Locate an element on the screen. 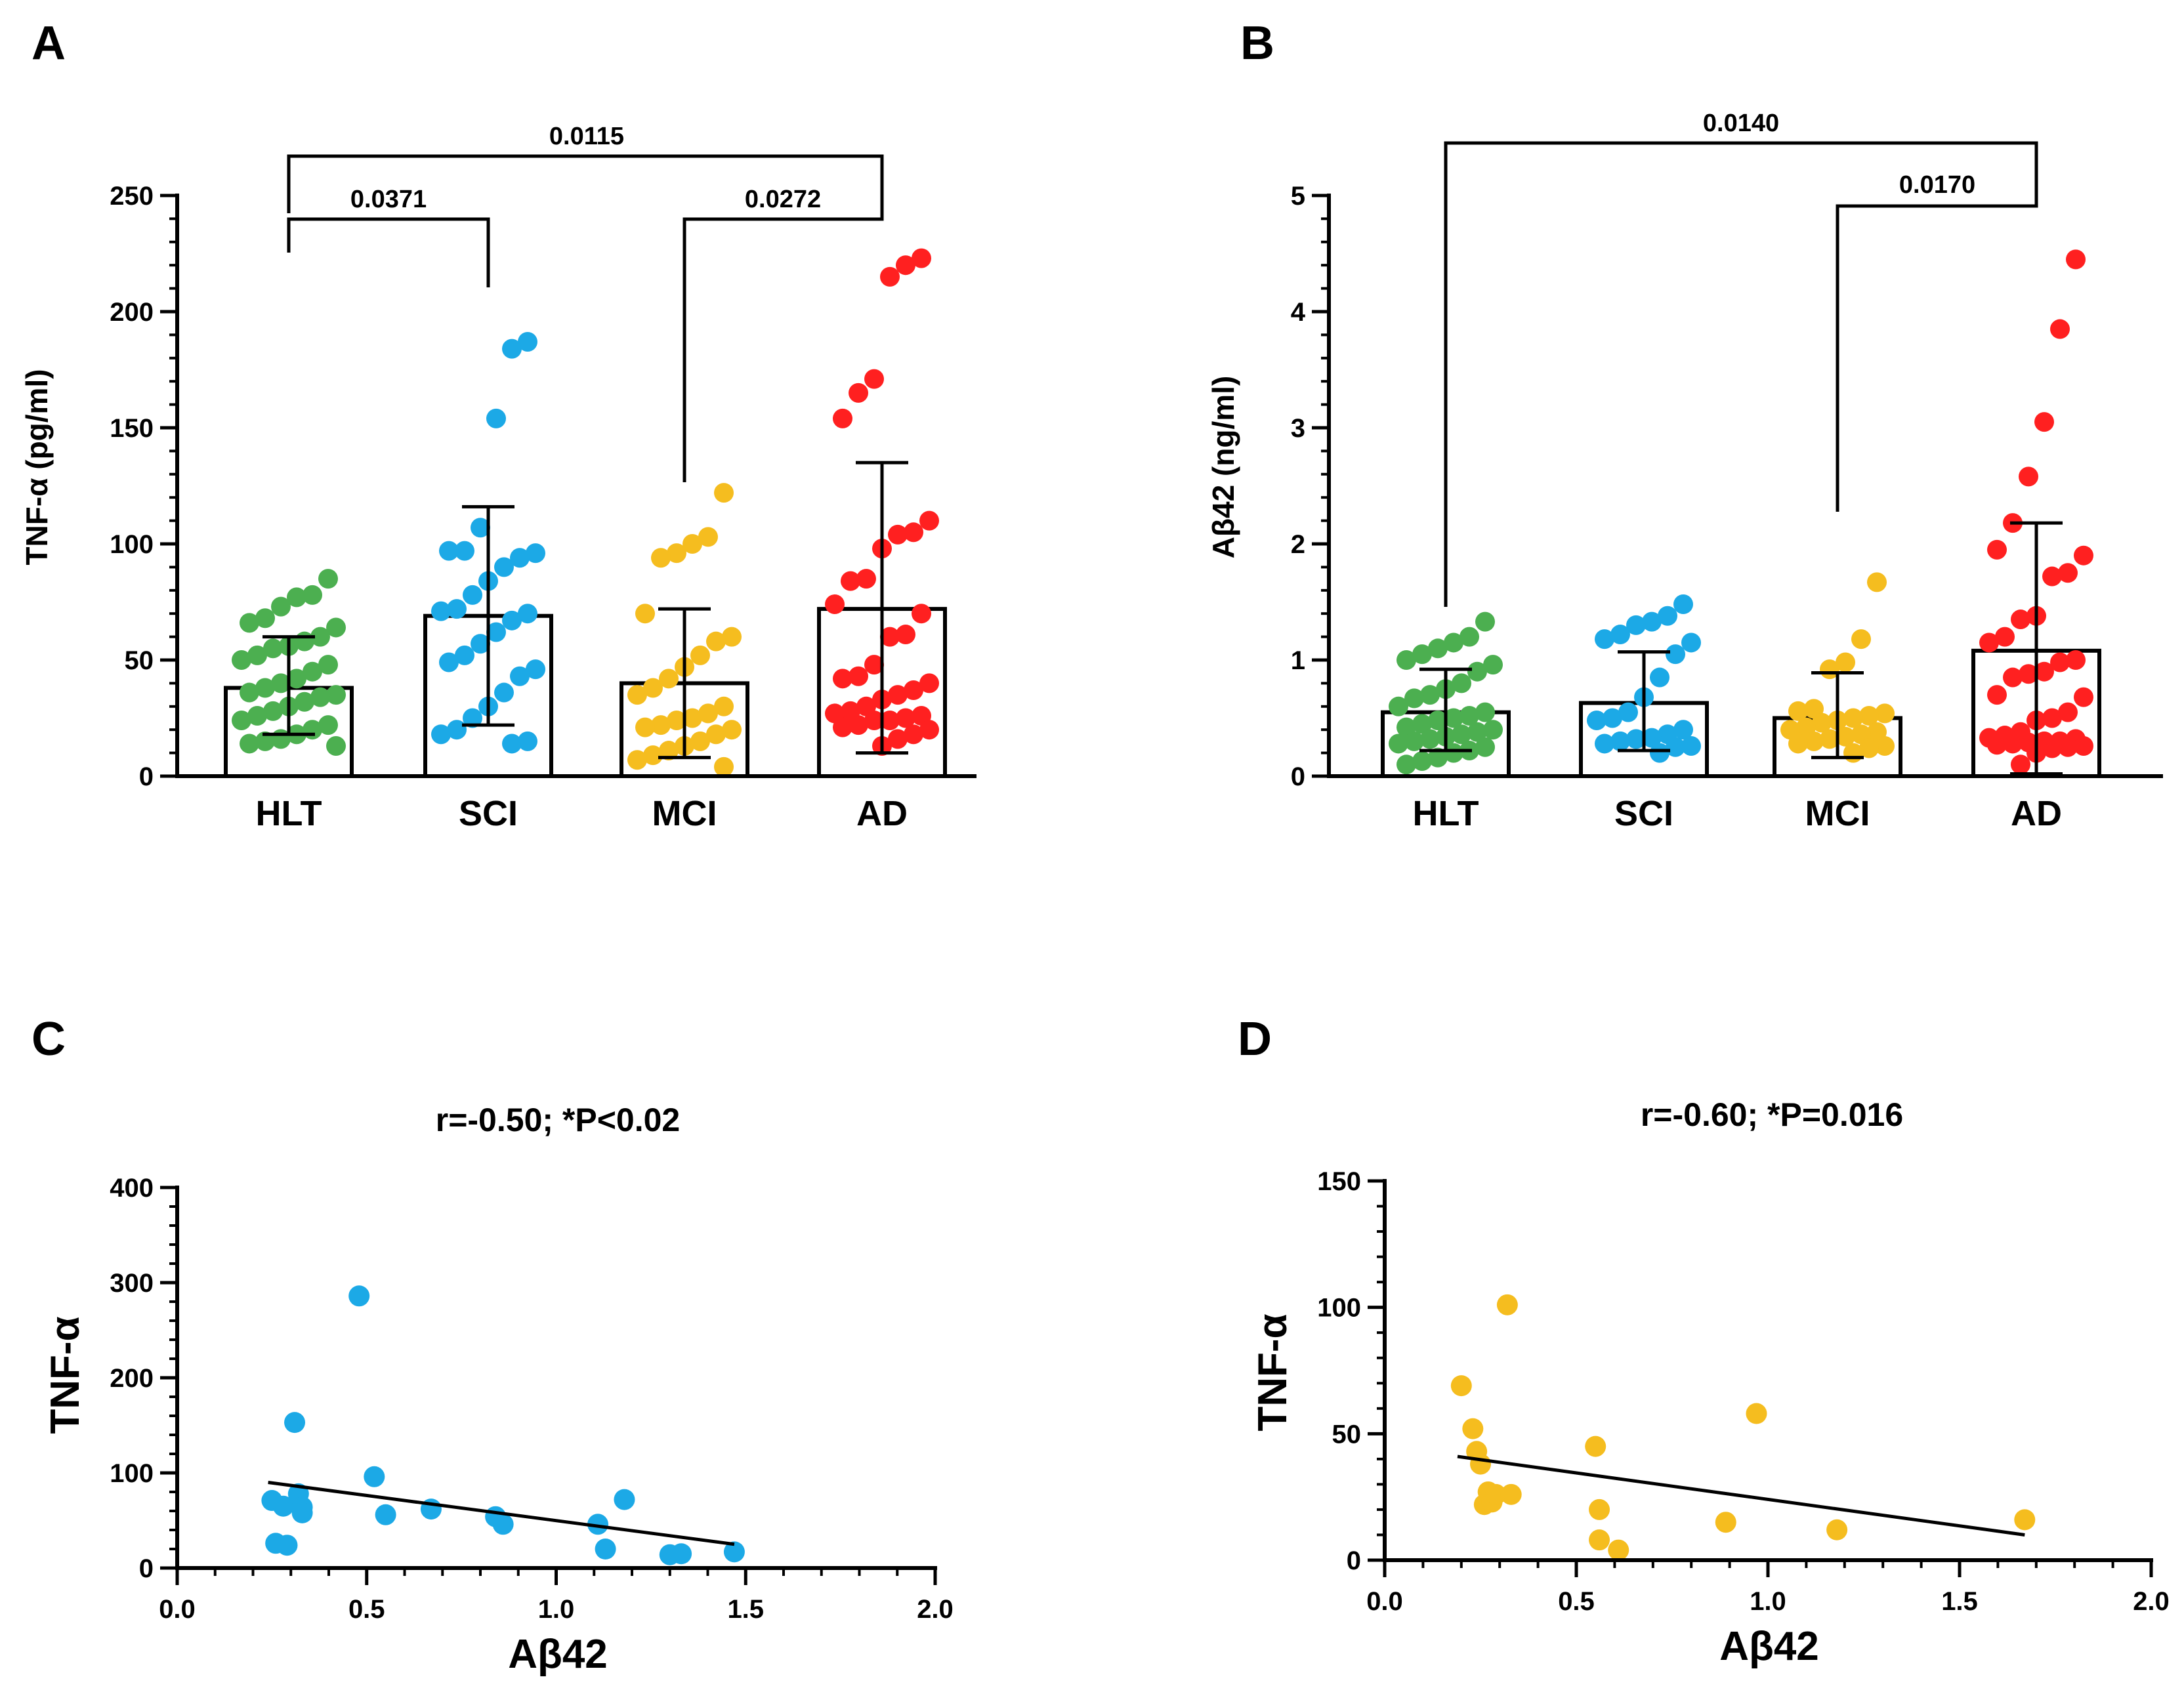 Image resolution: width=2184 pixels, height=1694 pixels. x-tick-label: 1.0 is located at coordinates (556, 1609).